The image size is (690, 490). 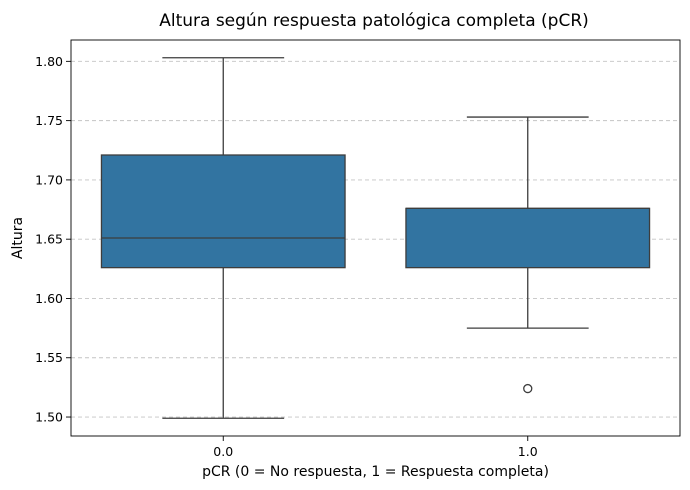 I want to click on y-tick-label: 1.55, so click(x=49, y=357).